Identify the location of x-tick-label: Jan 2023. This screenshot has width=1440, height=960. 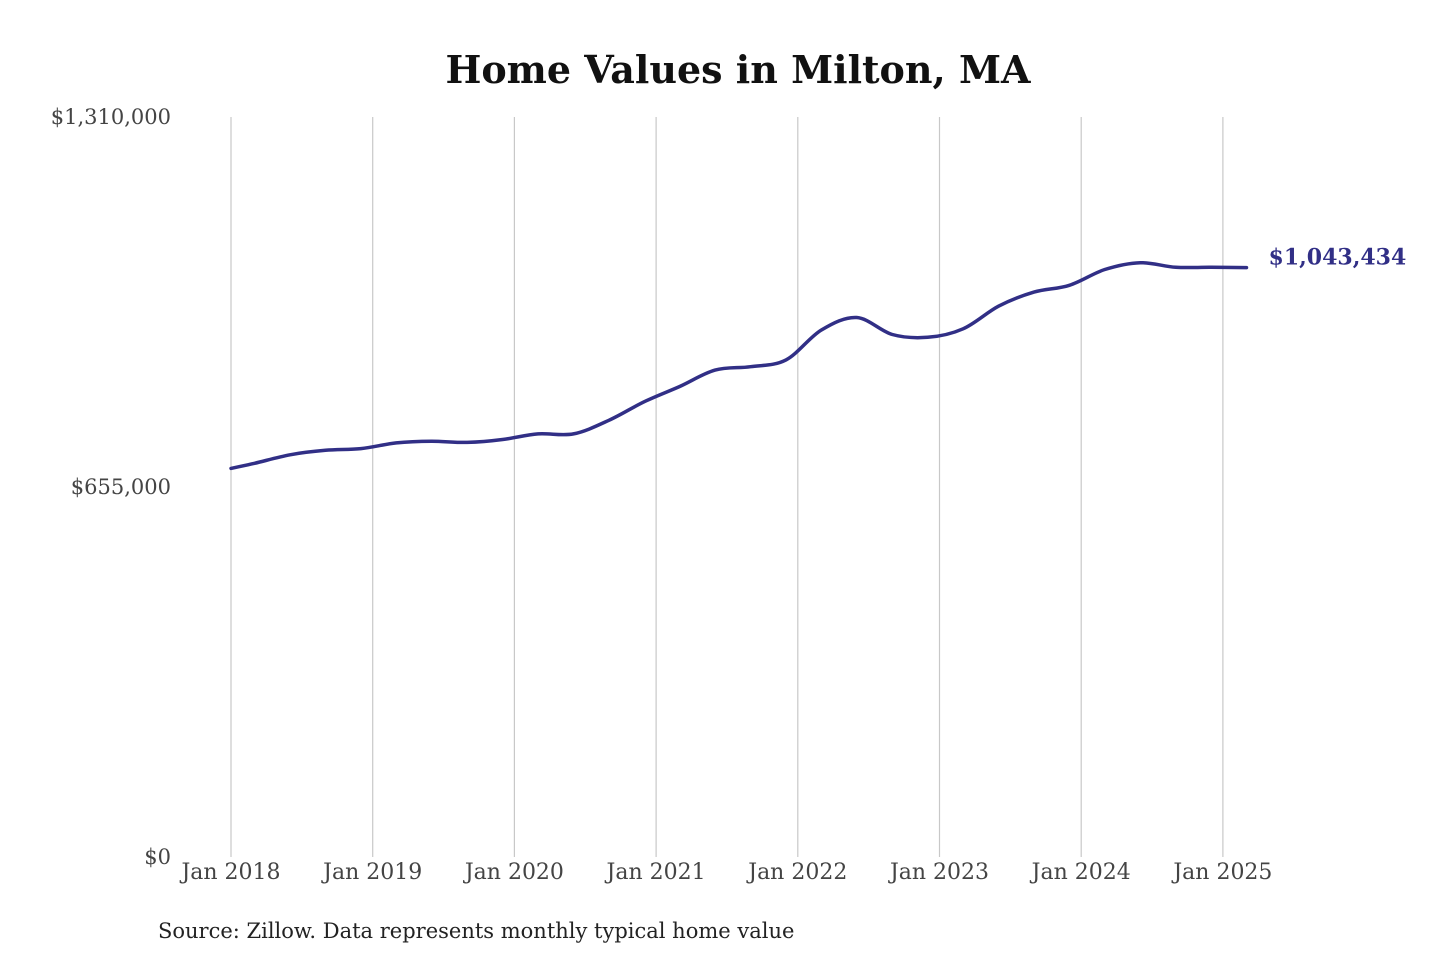
(938, 872).